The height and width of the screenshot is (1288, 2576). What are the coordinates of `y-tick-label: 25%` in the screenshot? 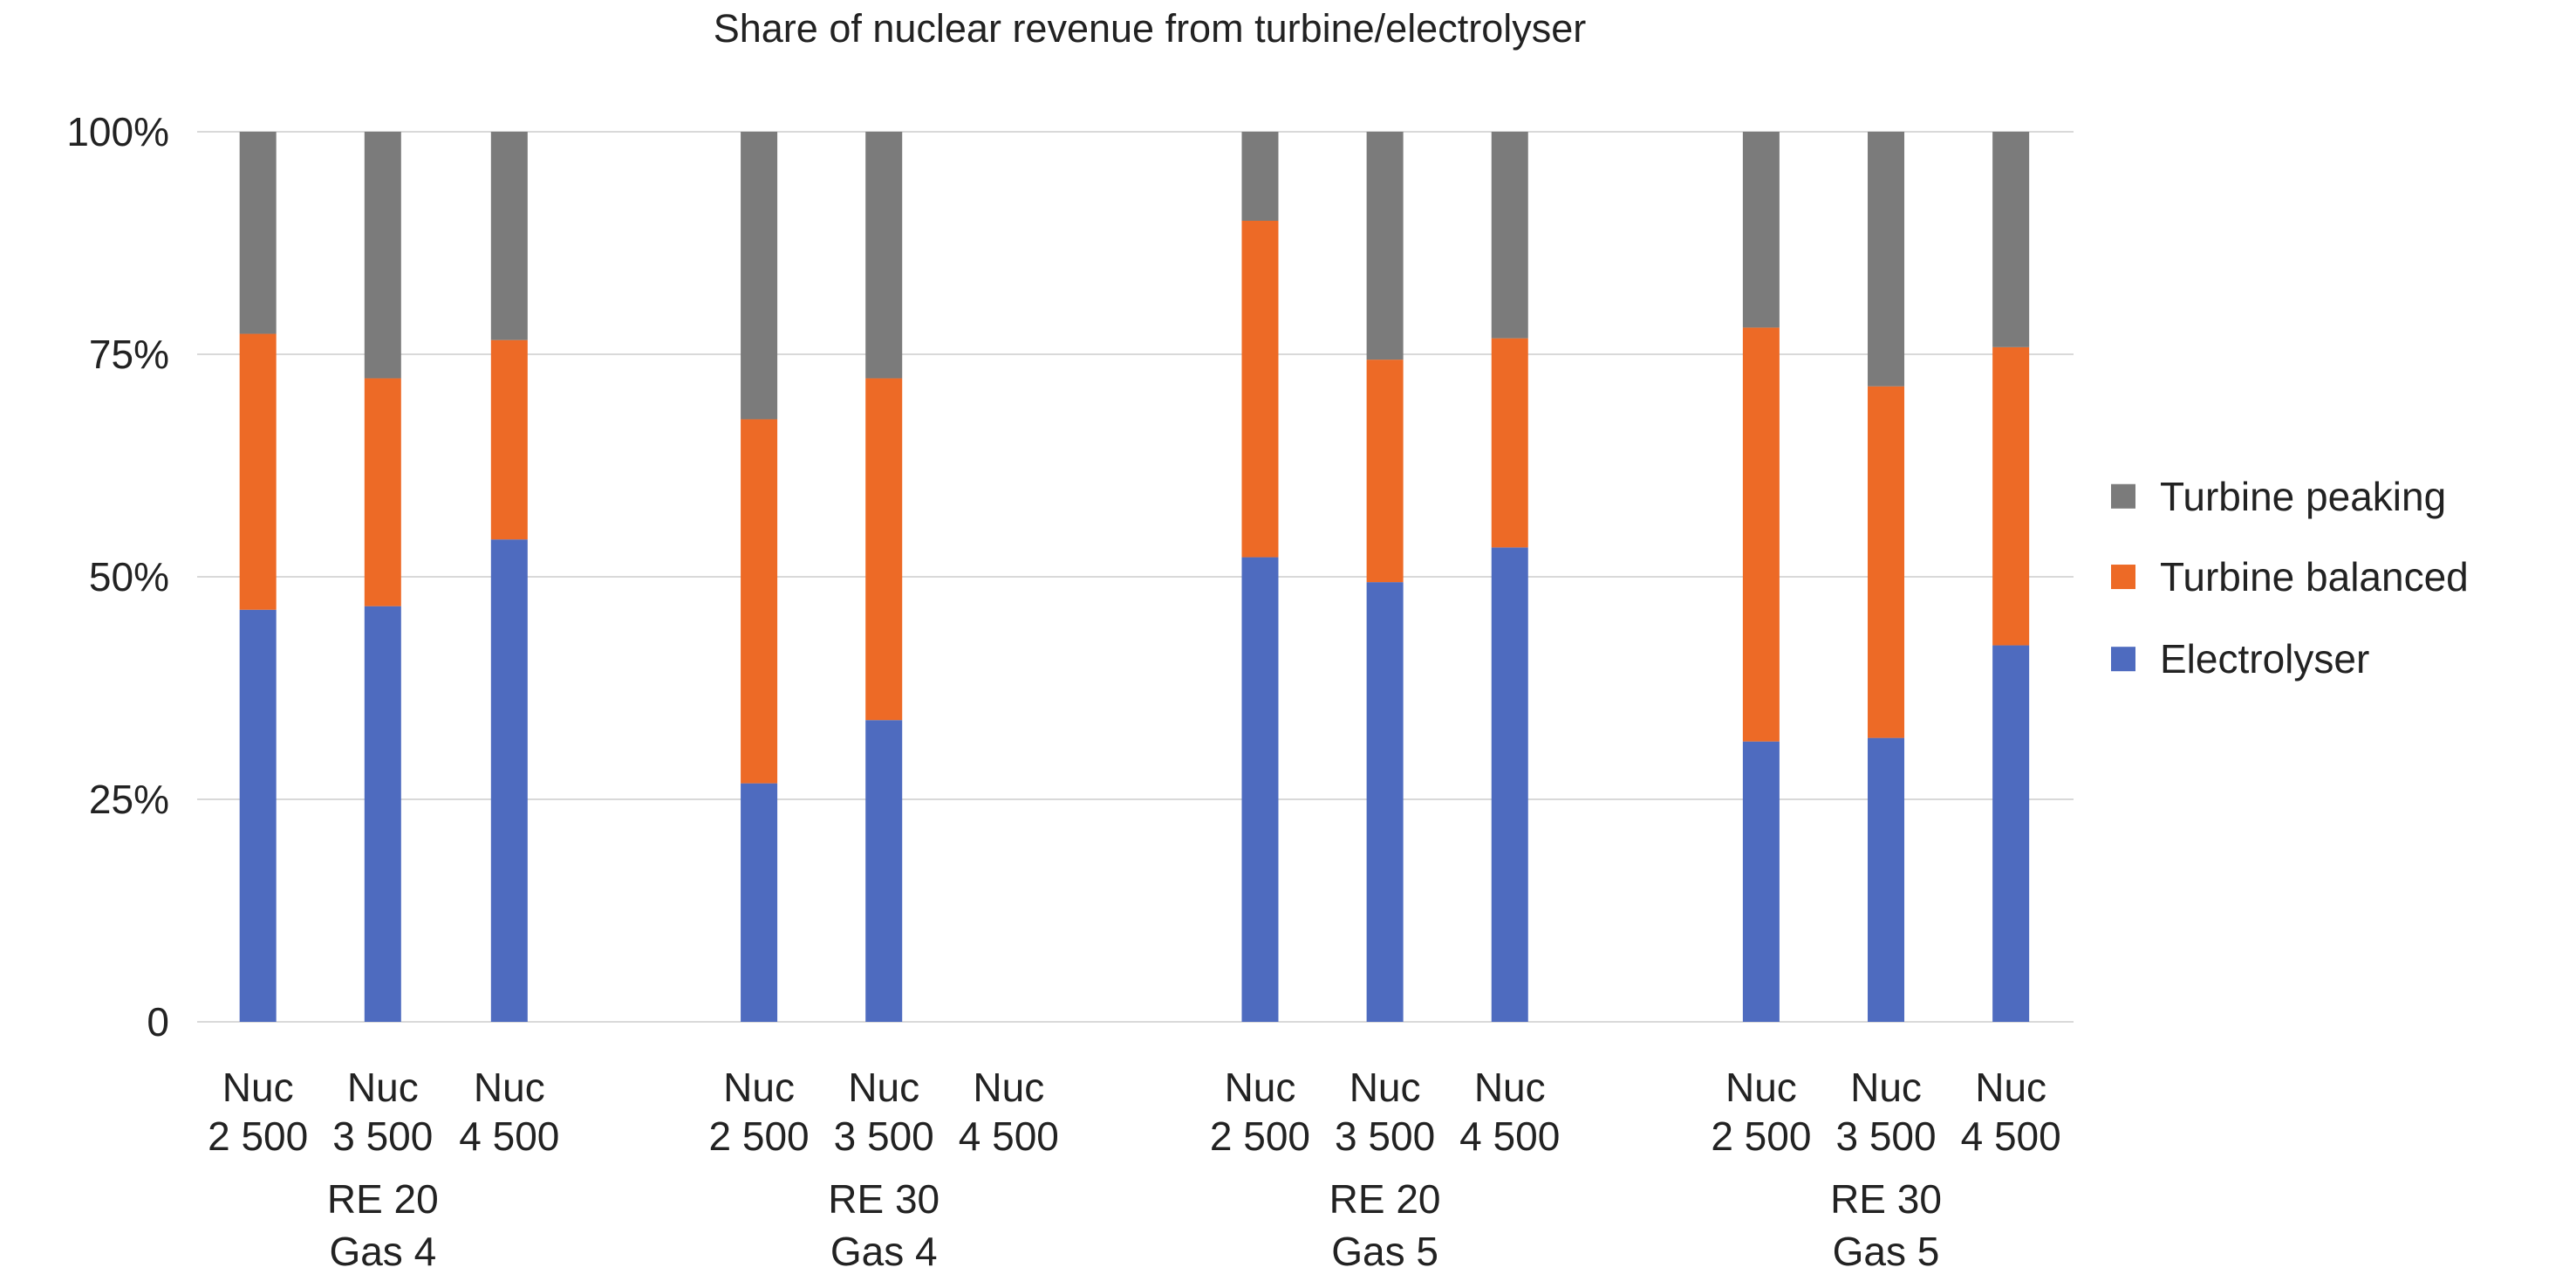 It's located at (129, 800).